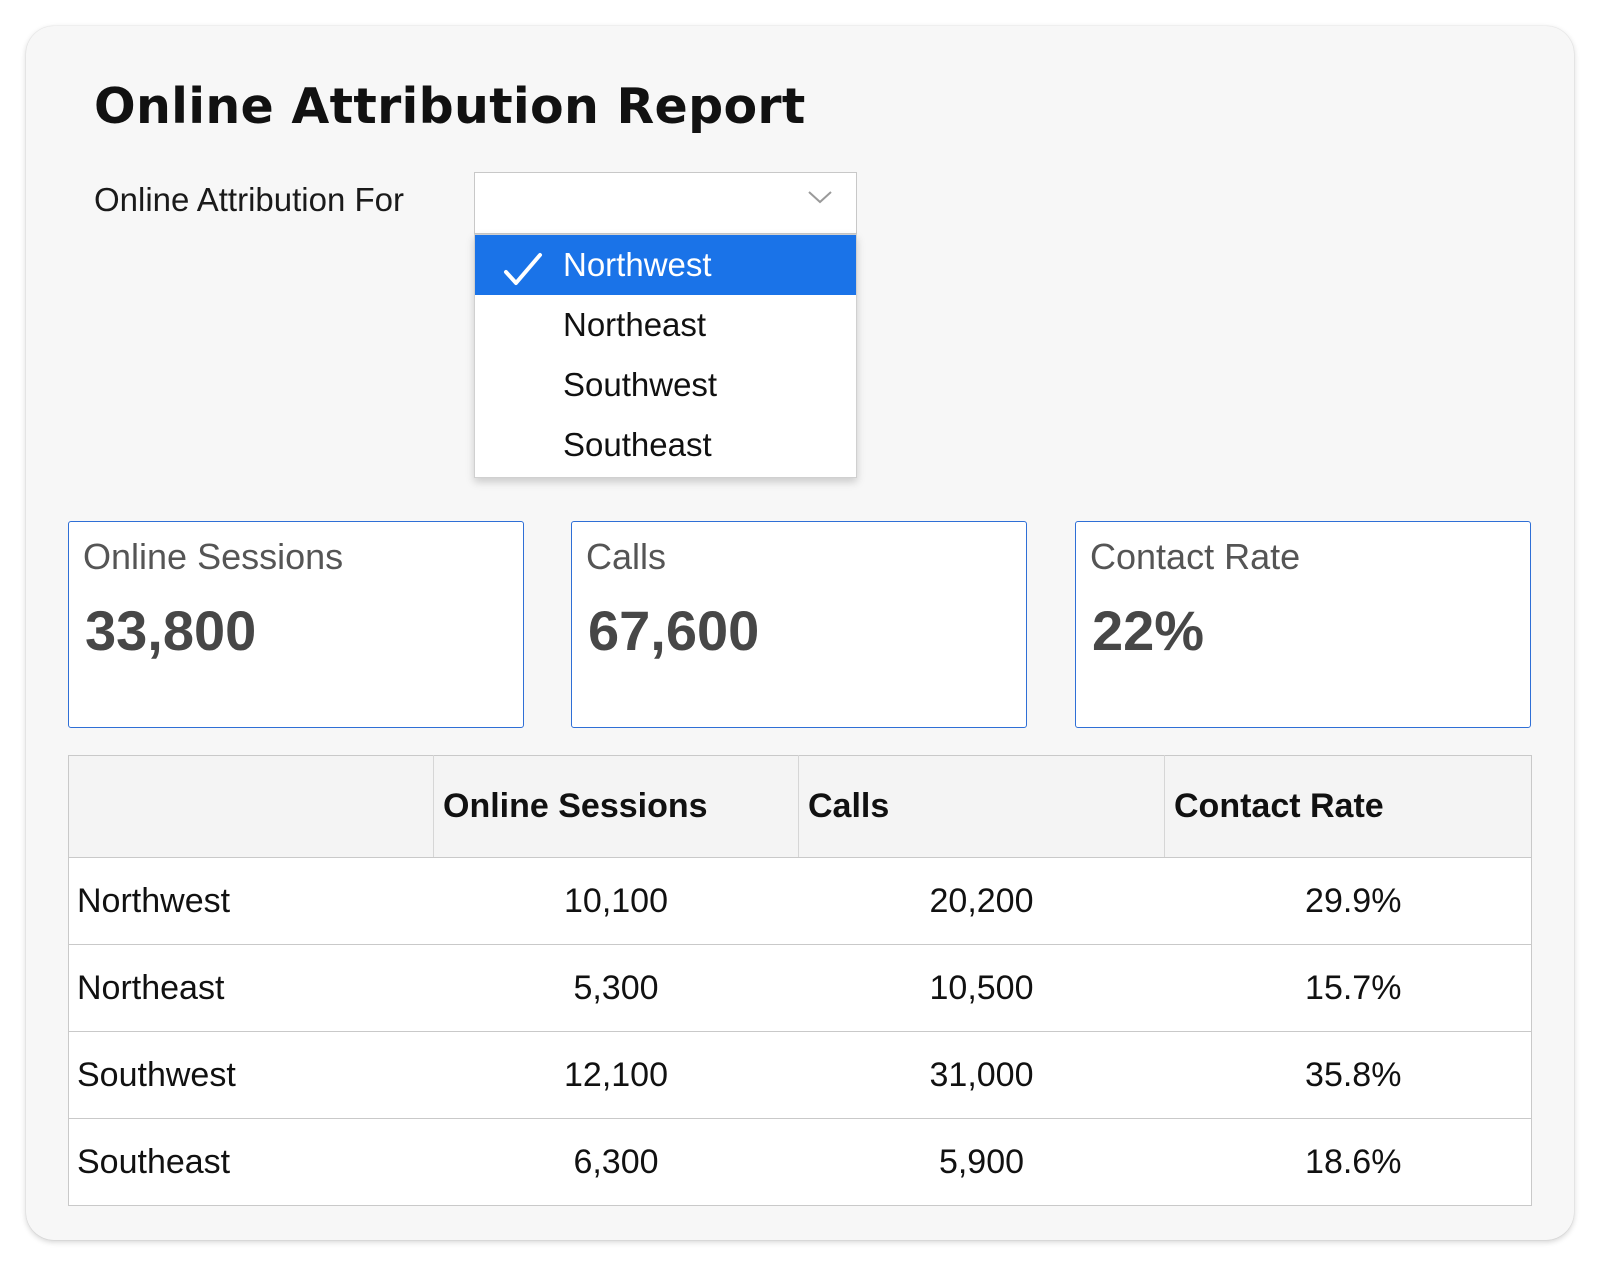 This screenshot has width=1600, height=1266. I want to click on table-header-row: Online Sessions Calls Contact Rate, so click(800, 806).